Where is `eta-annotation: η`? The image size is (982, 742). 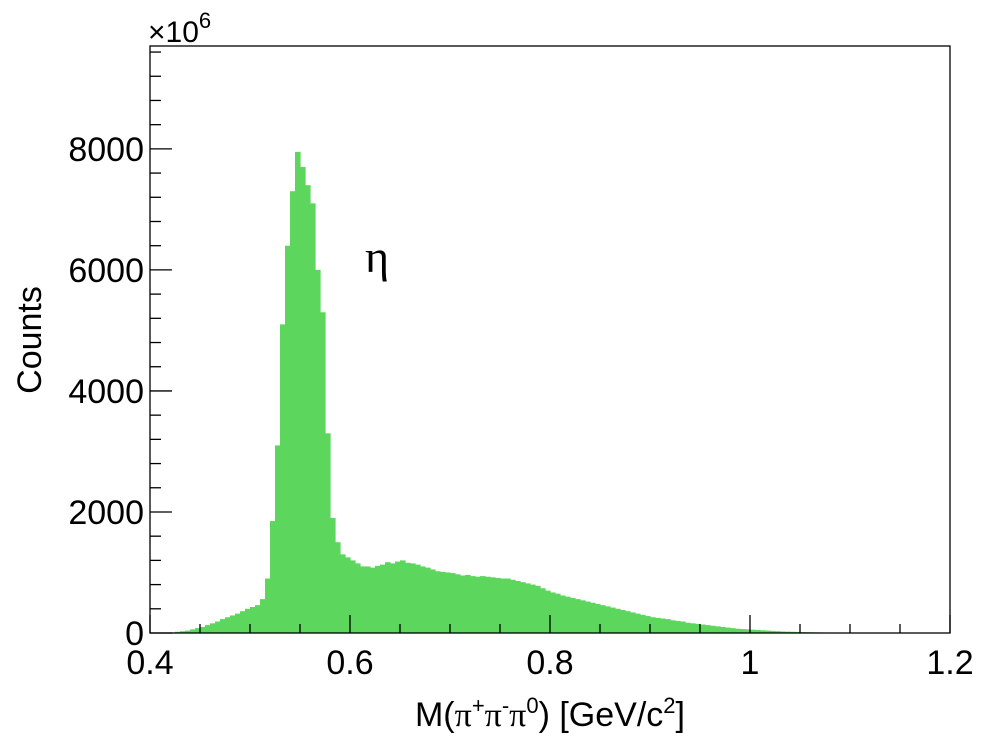 eta-annotation: η is located at coordinates (377, 256).